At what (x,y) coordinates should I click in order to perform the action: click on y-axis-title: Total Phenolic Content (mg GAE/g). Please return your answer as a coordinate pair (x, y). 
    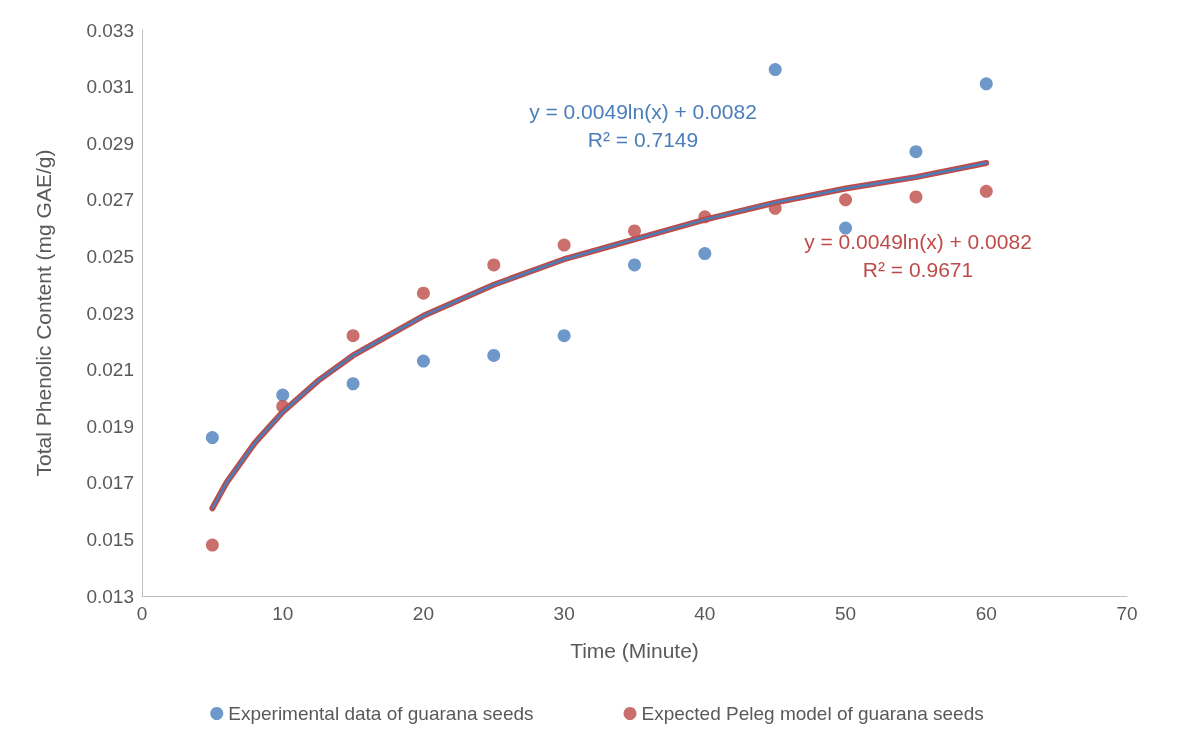
    Looking at the image, I should click on (43, 313).